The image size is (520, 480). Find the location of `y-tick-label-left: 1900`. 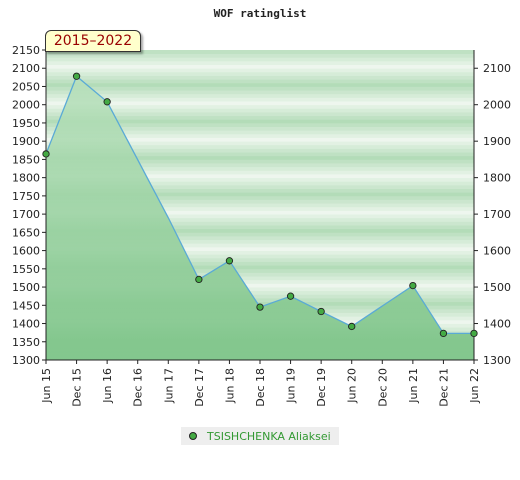

y-tick-label-left: 1900 is located at coordinates (26, 141).